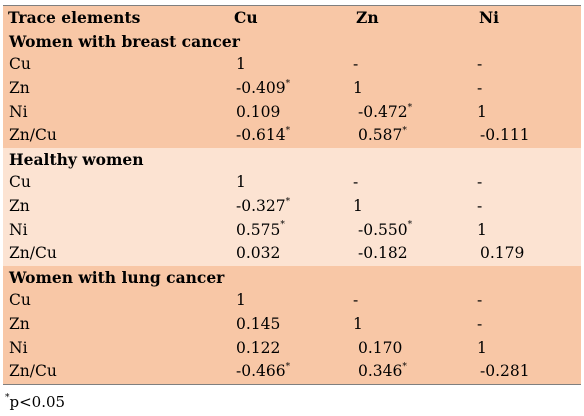 Image resolution: width=584 pixels, height=416 pixels. I want to click on table-row: Zn/Cu -0.614* 0.587* -0.111, so click(292, 135).